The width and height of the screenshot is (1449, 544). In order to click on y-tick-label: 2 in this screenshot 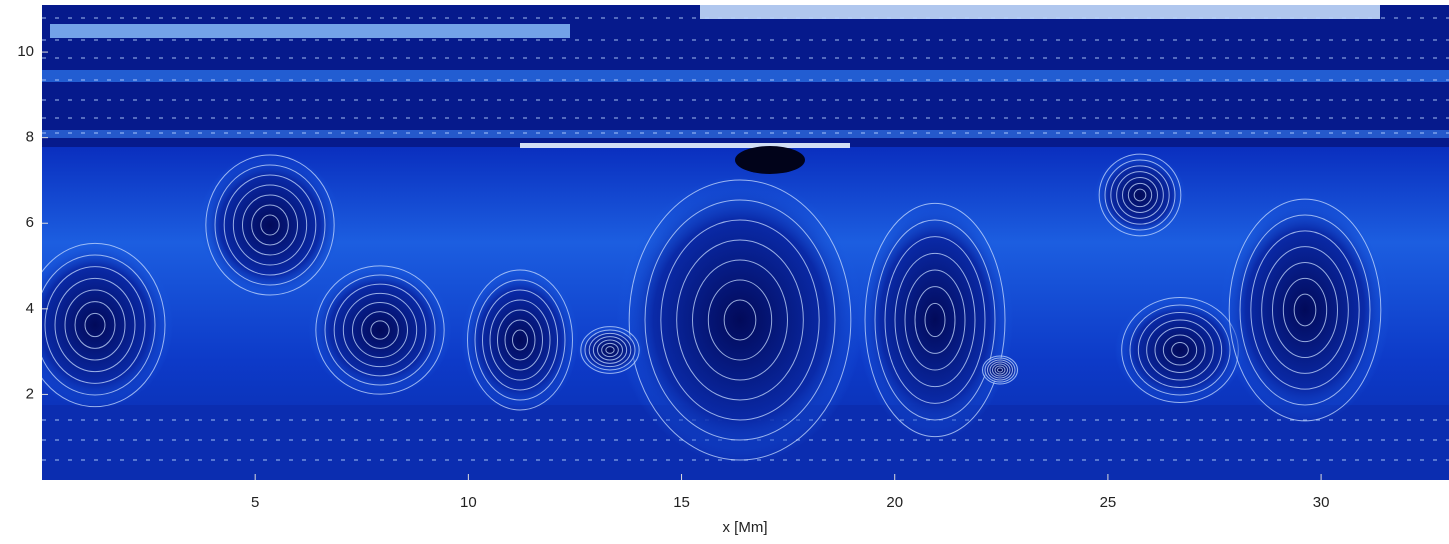, I will do `click(30, 393)`.